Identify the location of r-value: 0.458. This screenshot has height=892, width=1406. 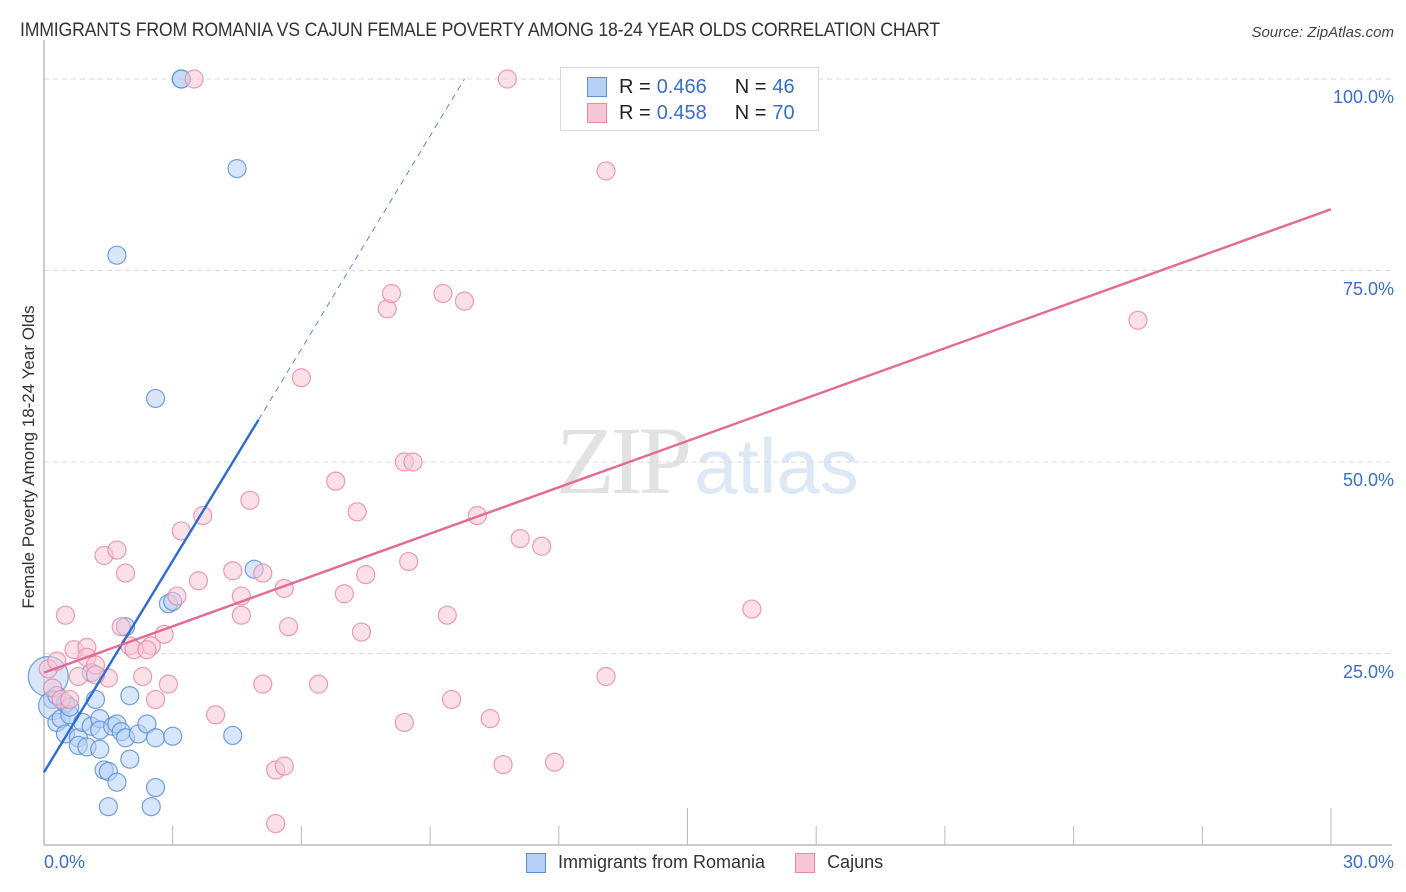
(681, 112).